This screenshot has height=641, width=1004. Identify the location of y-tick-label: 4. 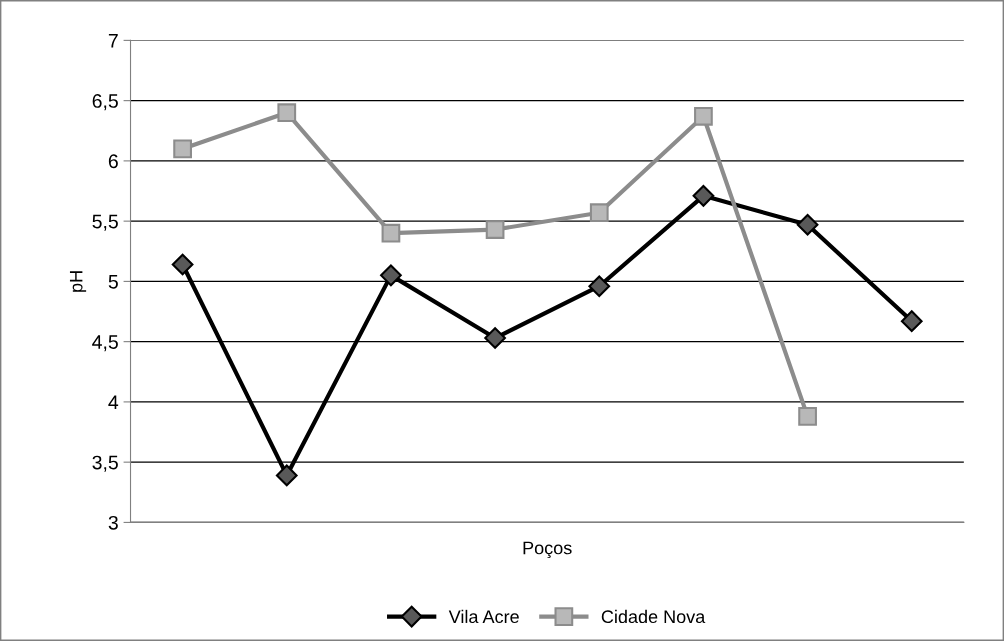
(113, 402).